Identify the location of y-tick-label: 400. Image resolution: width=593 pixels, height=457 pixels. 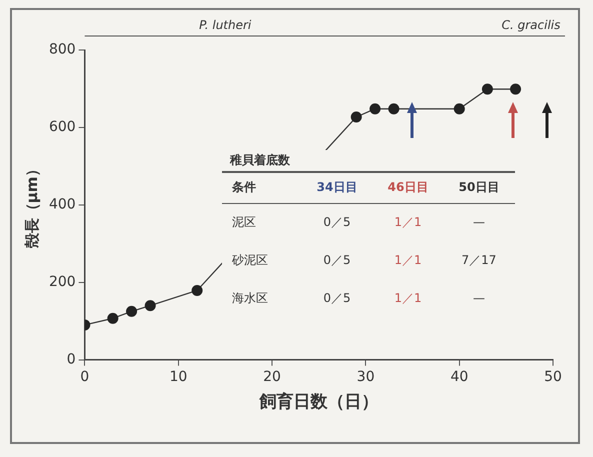
(62, 204).